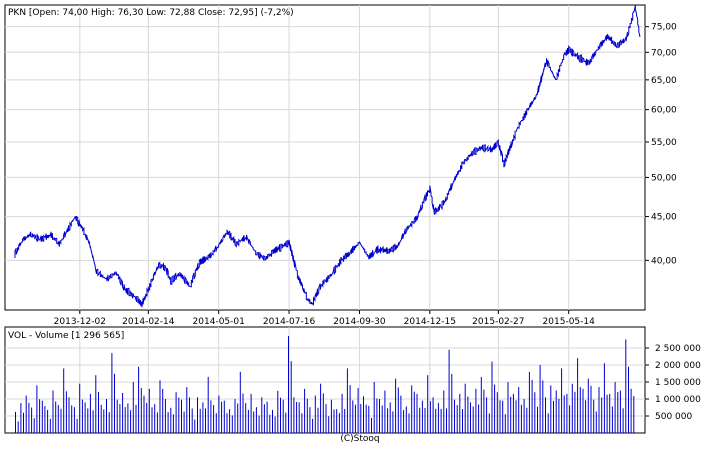 This screenshot has height=450, width=720. Describe the element at coordinates (661, 144) in the screenshot. I see `price-y-ticks: 75,00 70,00 65,00 60,00 55,00 50,00 45,00 40,00` at that location.